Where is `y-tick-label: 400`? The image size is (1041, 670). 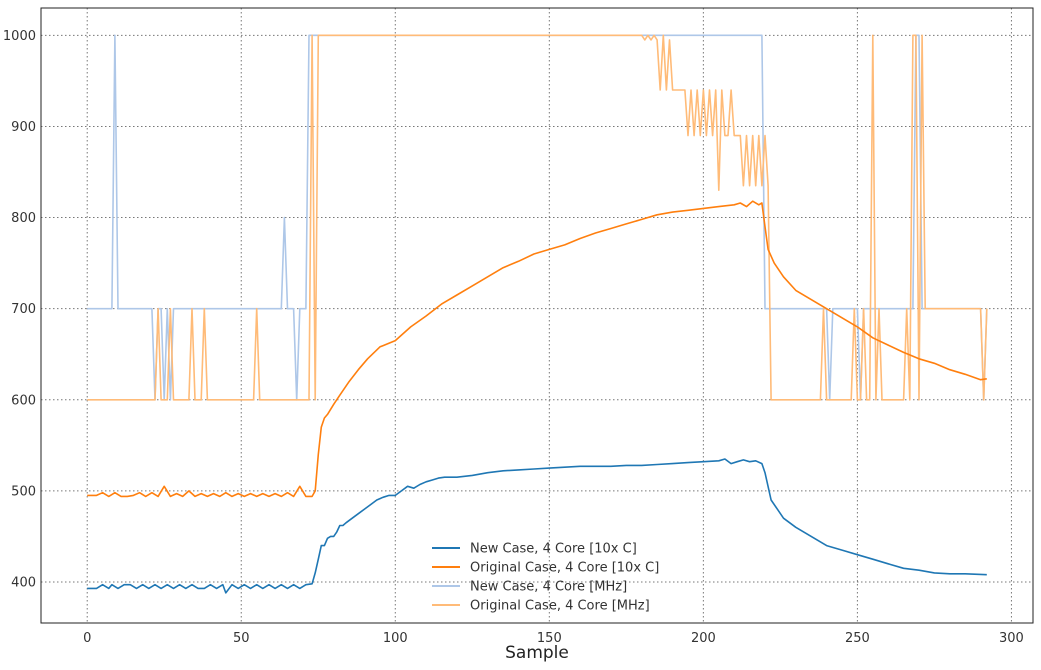 y-tick-label: 400 is located at coordinates (23, 583).